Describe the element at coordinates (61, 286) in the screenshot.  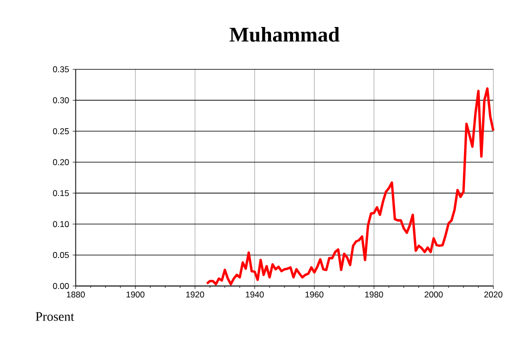
I see `y-tick-label: 0.00` at that location.